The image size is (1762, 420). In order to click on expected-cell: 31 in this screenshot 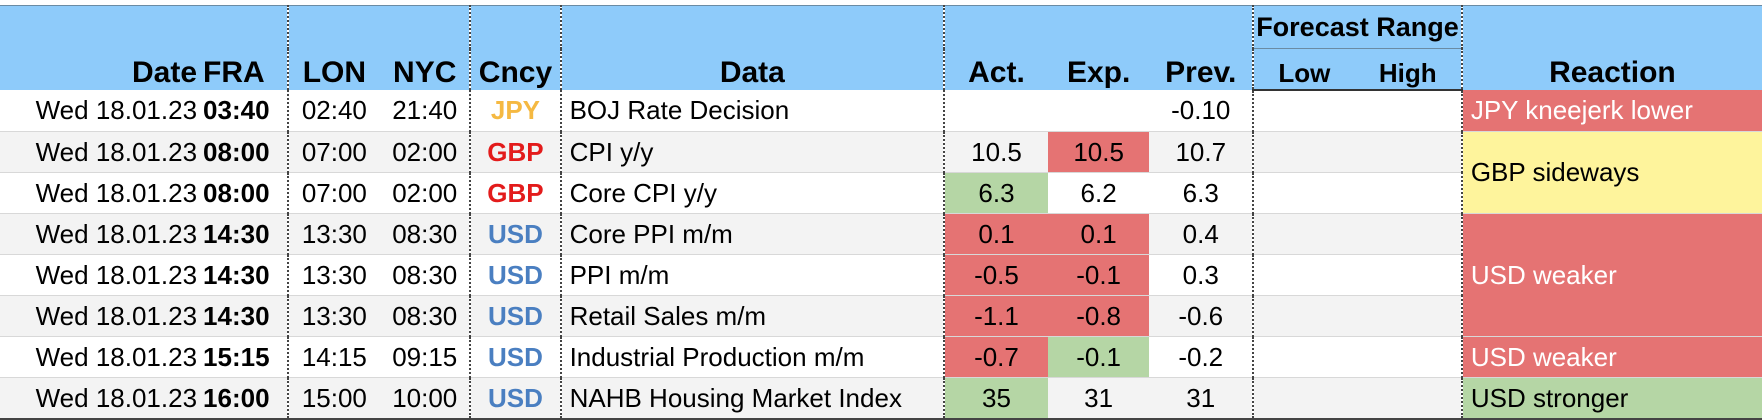, I will do `click(1098, 398)`.